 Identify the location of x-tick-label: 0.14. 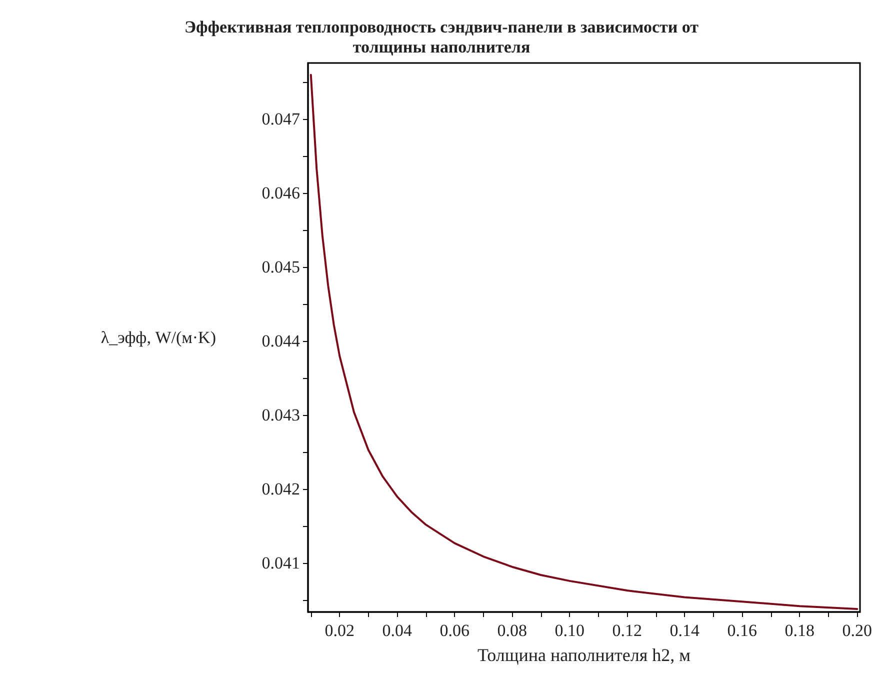
(685, 630).